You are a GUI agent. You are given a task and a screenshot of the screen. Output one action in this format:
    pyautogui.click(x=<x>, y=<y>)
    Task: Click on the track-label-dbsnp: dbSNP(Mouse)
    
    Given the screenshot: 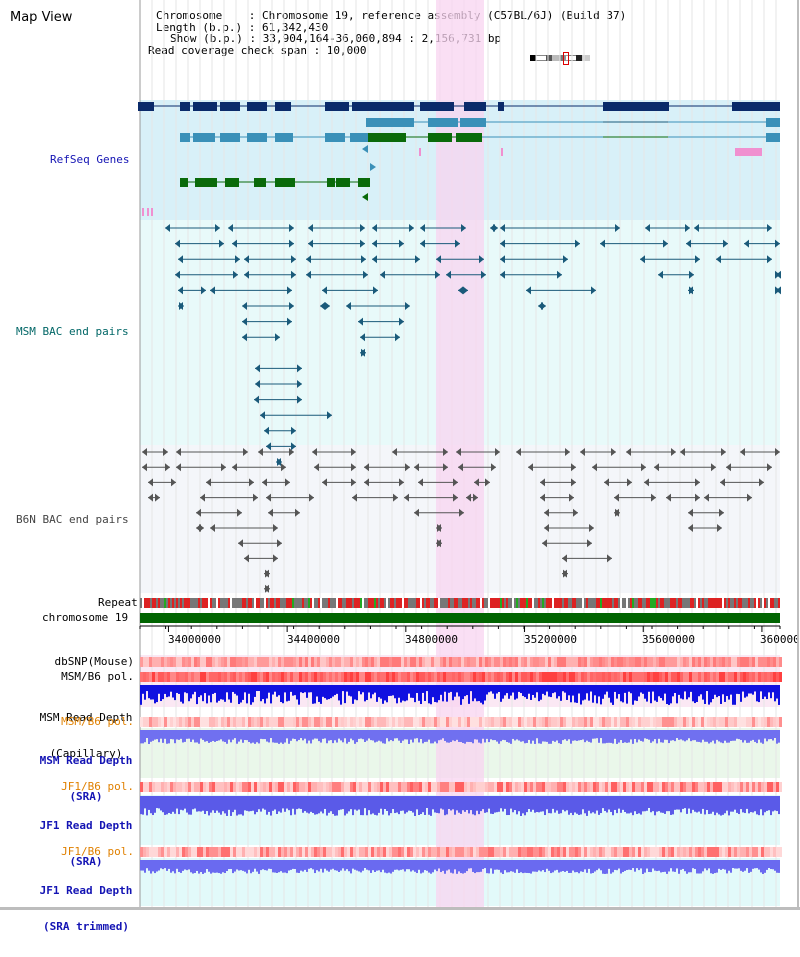 What is the action you would take?
    pyautogui.click(x=94, y=661)
    